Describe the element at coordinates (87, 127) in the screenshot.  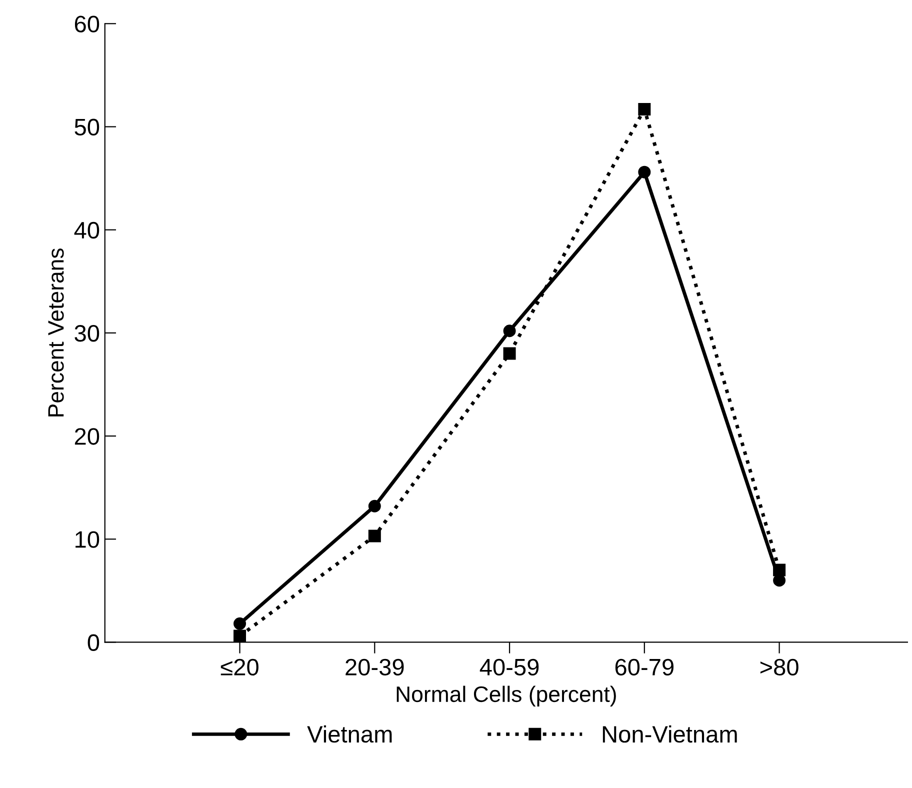
I see `y-tick-label: 50` at that location.